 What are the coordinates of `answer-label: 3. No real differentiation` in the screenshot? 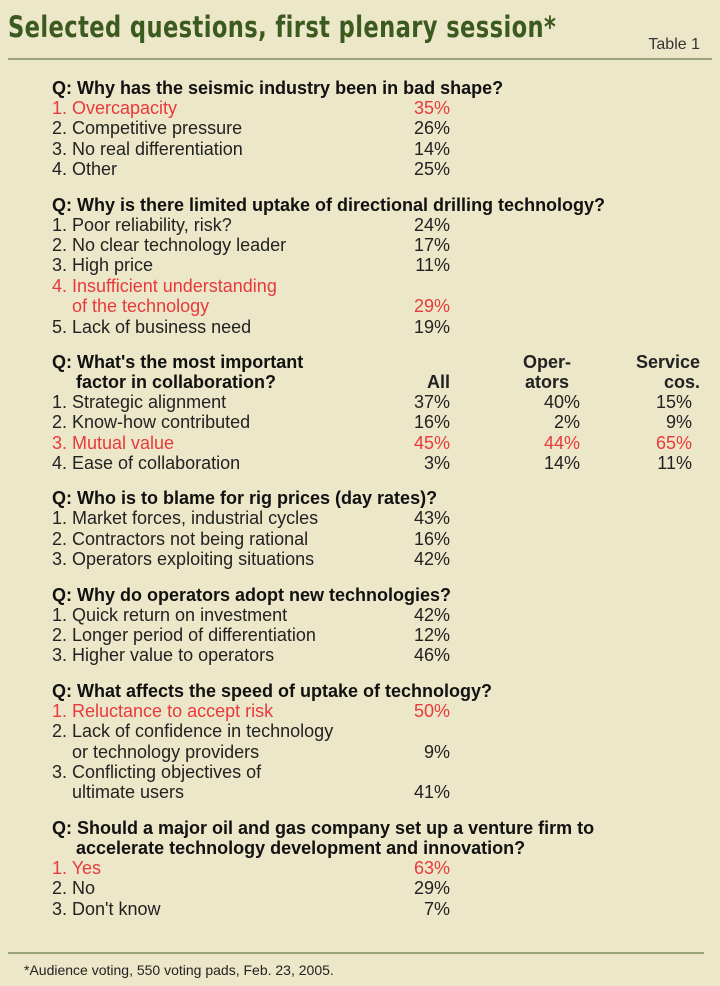 It's located at (147, 148).